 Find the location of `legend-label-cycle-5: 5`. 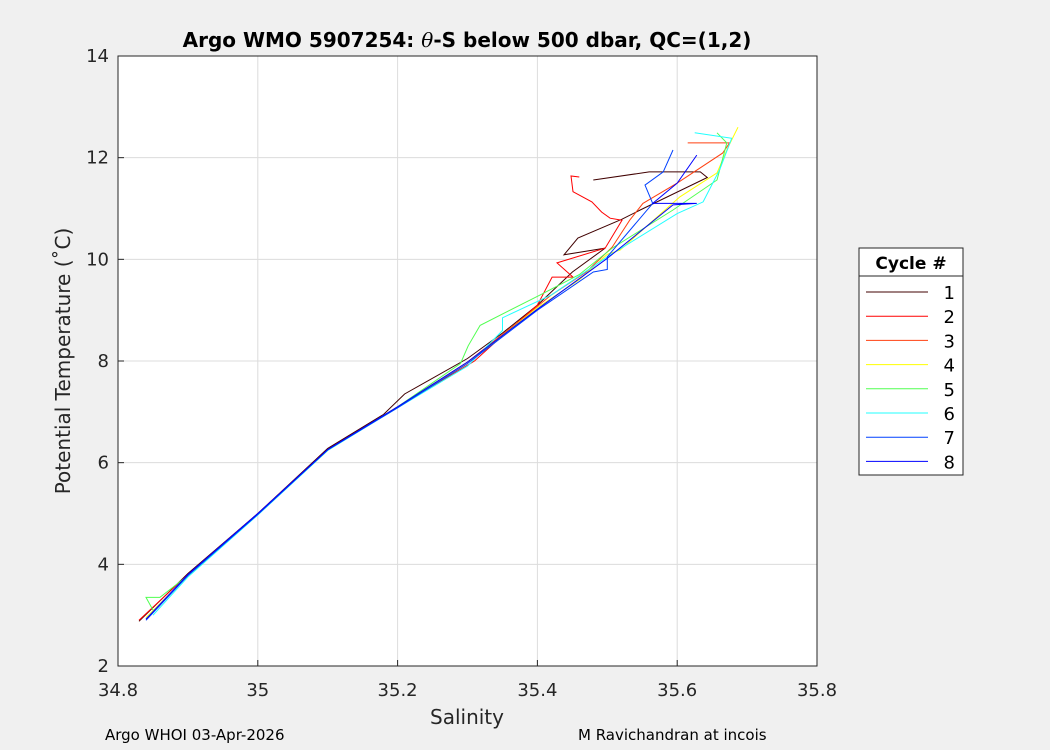

legend-label-cycle-5: 5 is located at coordinates (949, 390).